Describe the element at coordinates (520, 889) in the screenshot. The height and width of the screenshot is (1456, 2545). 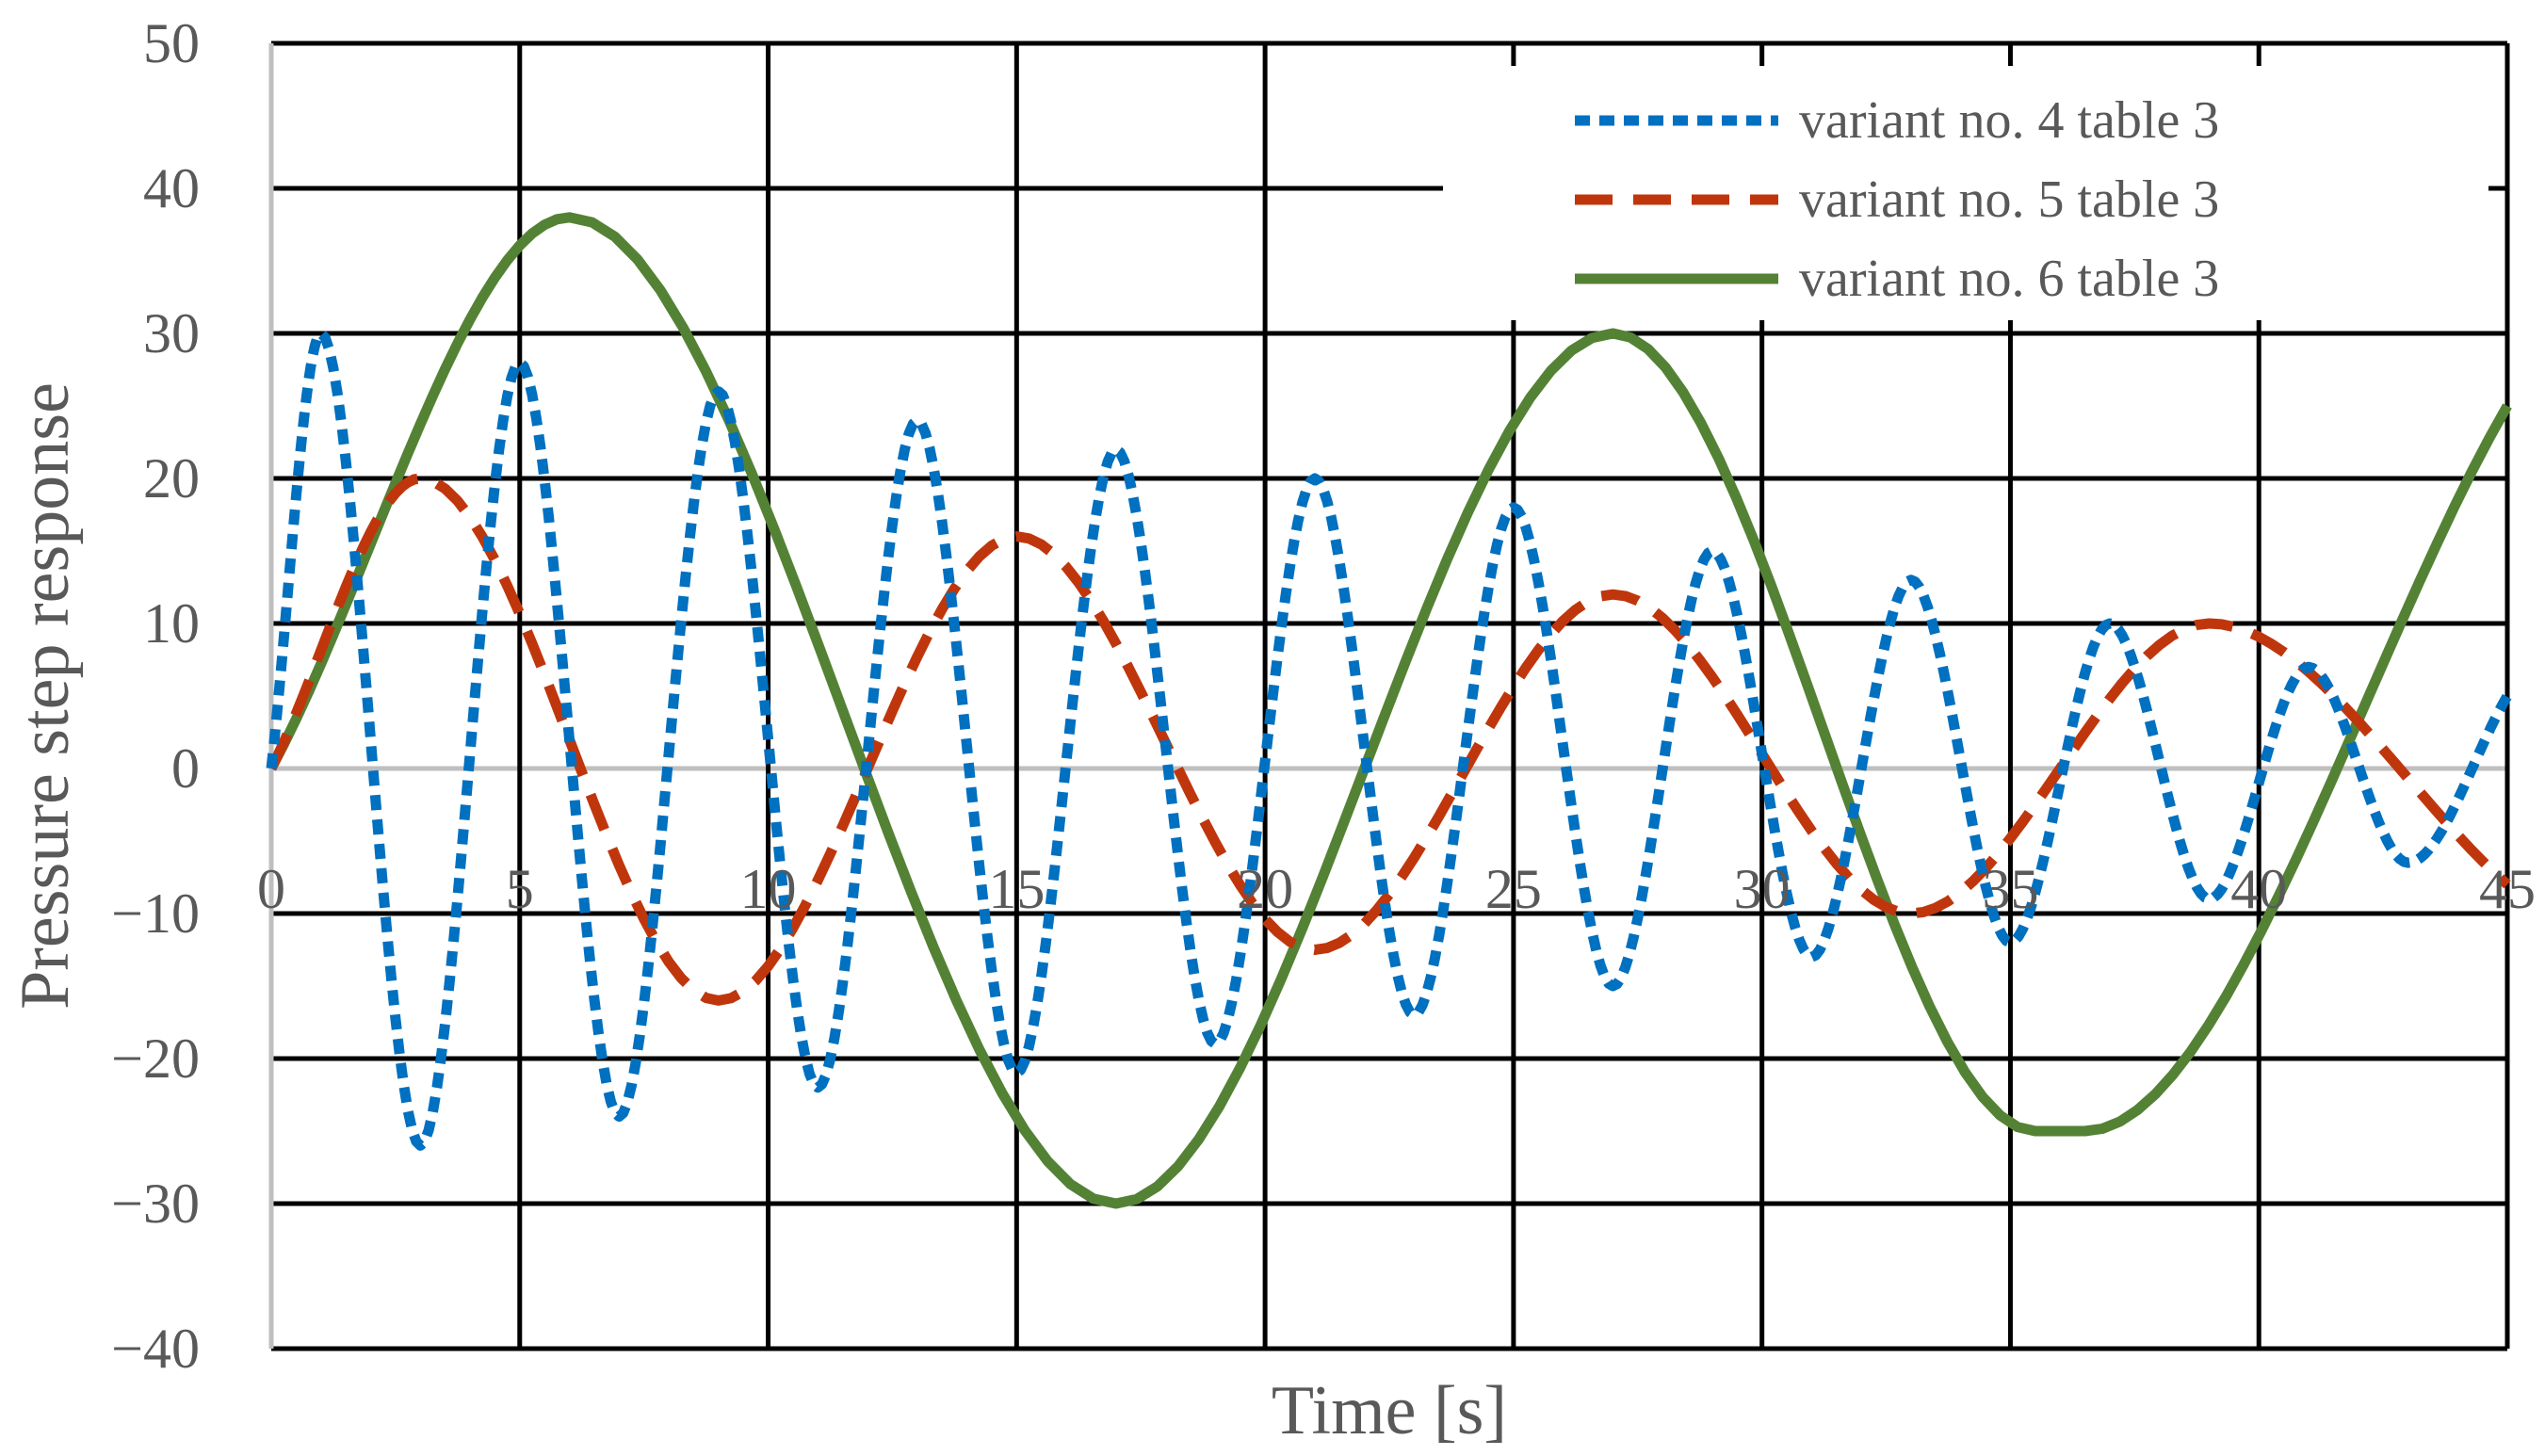
I see `x-tick-label: 5` at that location.